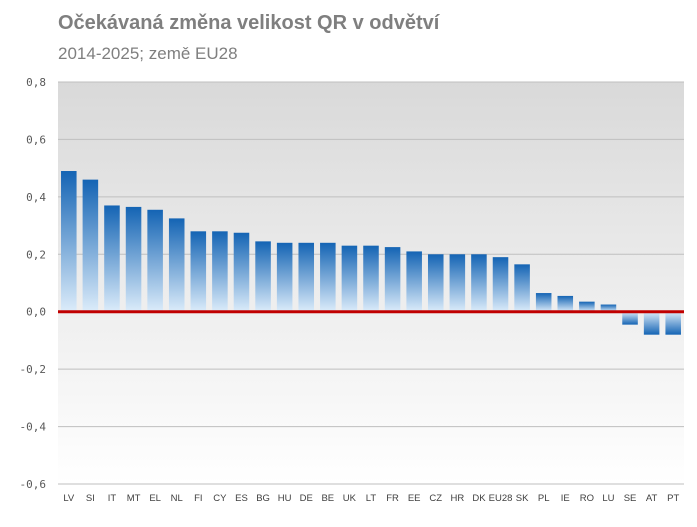 This screenshot has width=697, height=527. What do you see at coordinates (371, 498) in the screenshot?
I see `x-tick-label: LT` at bounding box center [371, 498].